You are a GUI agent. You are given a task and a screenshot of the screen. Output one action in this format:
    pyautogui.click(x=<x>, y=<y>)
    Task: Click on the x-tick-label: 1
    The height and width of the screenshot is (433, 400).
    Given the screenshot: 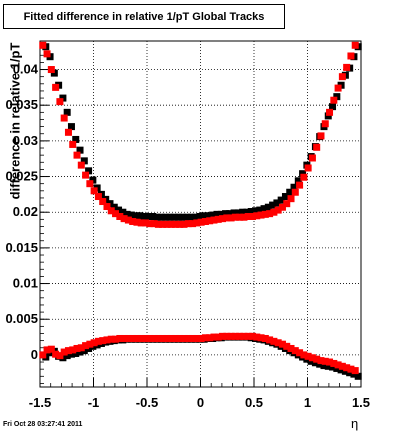 What is the action you would take?
    pyautogui.click(x=307, y=402)
    